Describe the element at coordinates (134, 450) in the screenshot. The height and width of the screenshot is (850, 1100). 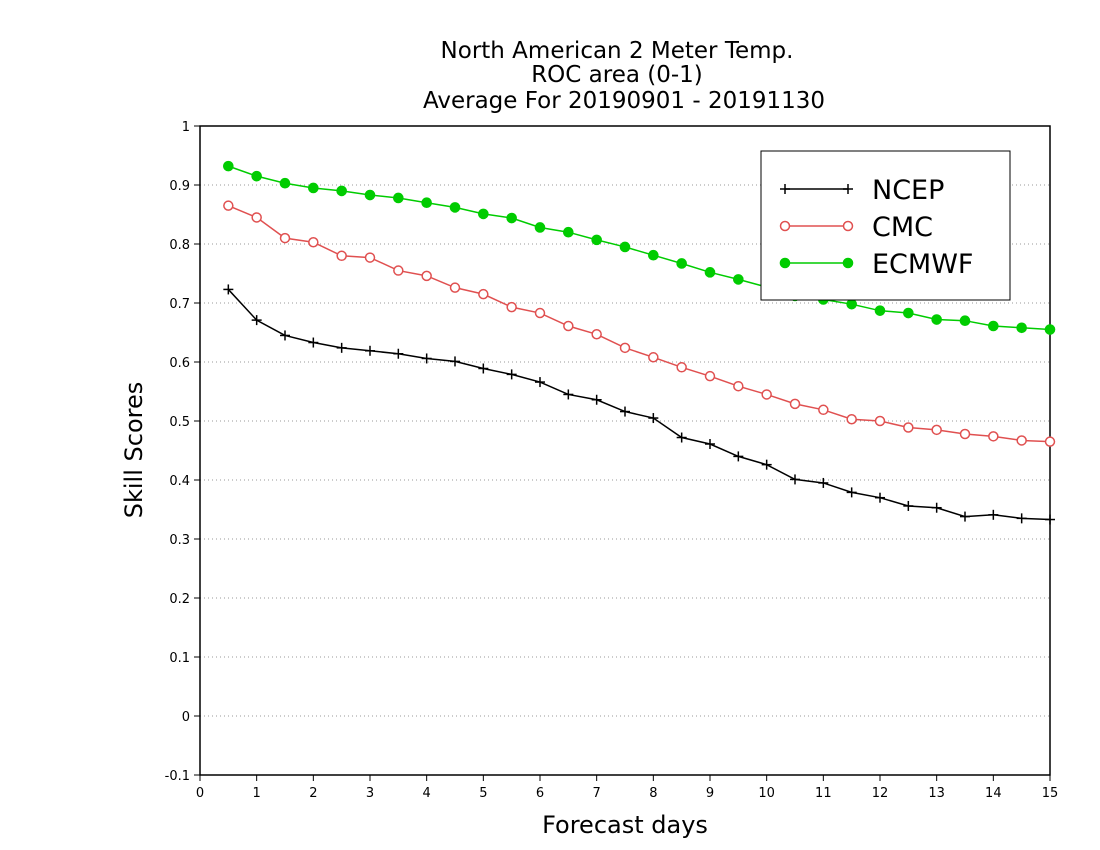
I see `y-axis-label: Skill Scores` at that location.